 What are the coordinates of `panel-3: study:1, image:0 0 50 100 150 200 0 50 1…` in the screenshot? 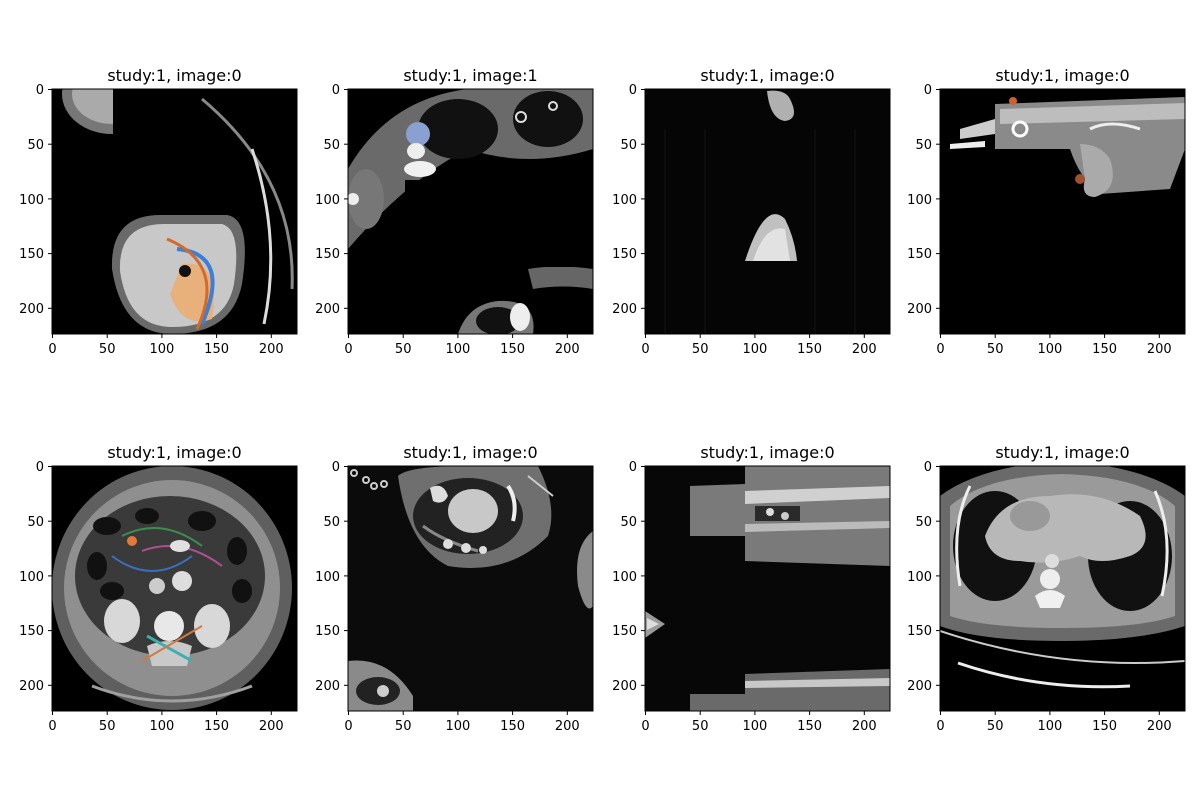 It's located at (751, 211).